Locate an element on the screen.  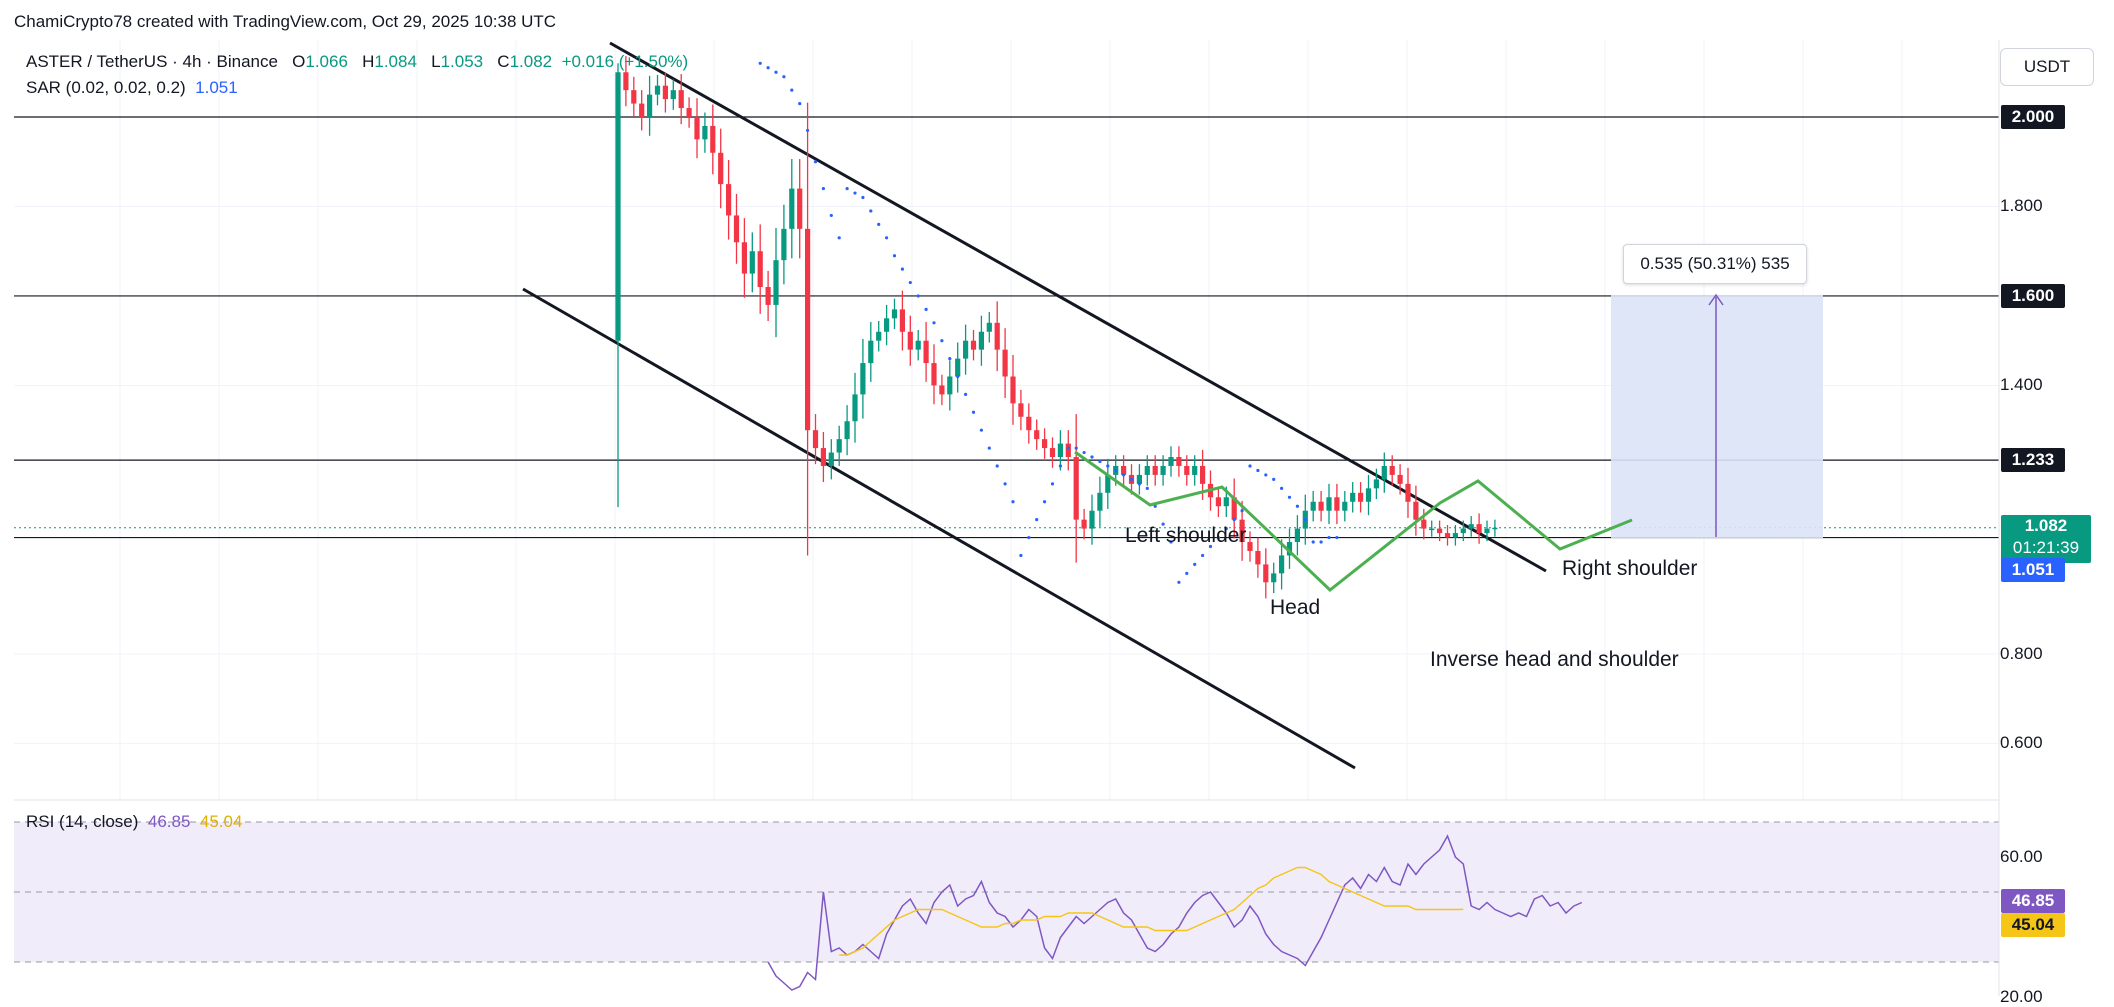
level-price-badge: 1.233 is located at coordinates (2033, 460).